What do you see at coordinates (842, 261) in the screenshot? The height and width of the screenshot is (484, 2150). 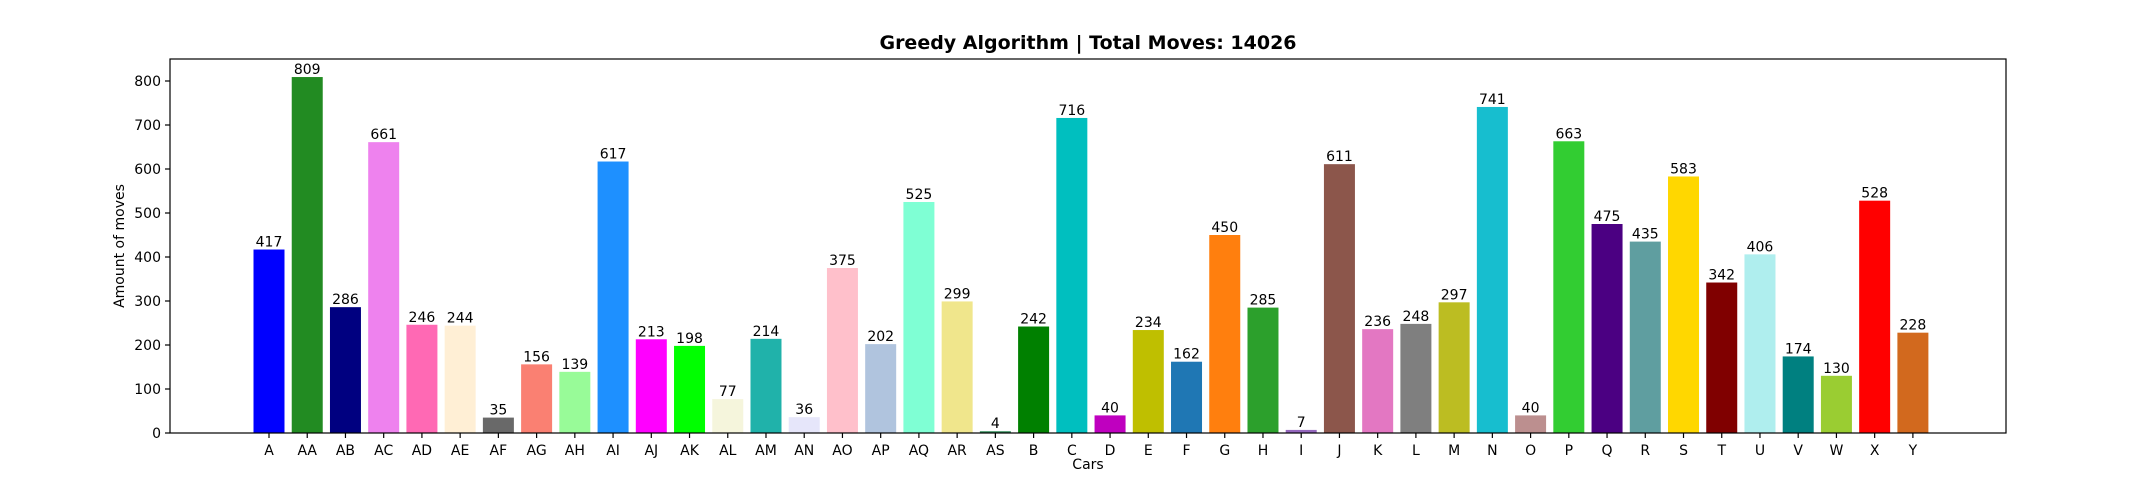 I see `data-label-AO: 375` at bounding box center [842, 261].